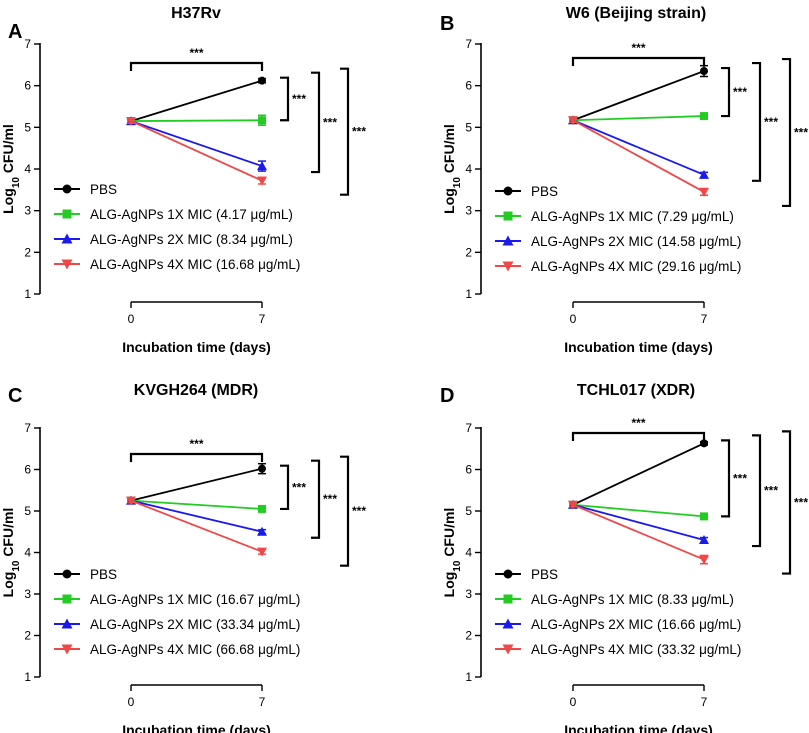  What do you see at coordinates (638, 727) in the screenshot?
I see `x-axis-title: Incubation time (days)` at bounding box center [638, 727].